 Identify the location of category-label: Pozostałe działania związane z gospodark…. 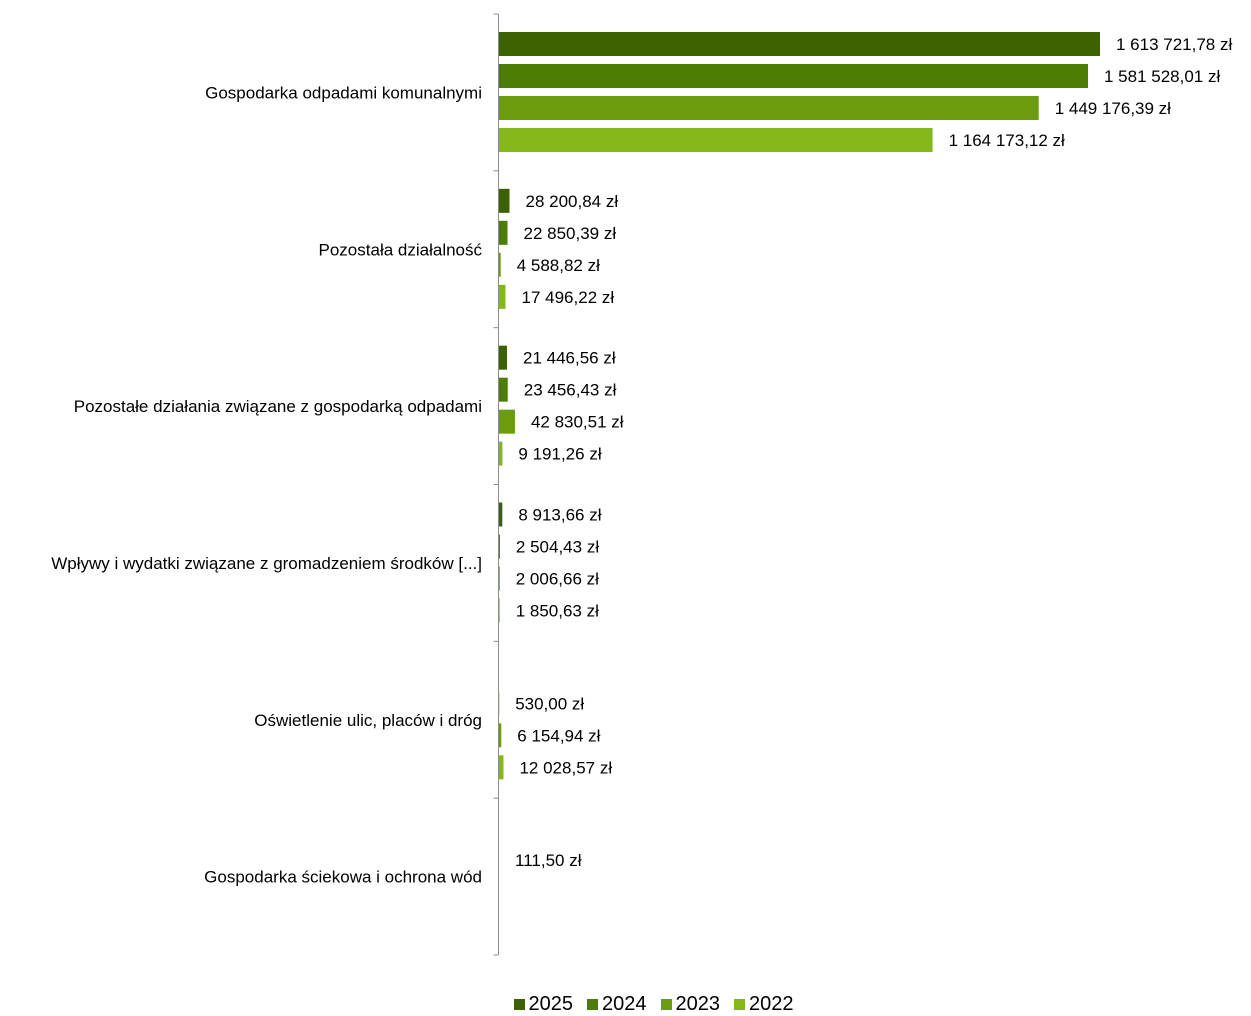
(278, 406).